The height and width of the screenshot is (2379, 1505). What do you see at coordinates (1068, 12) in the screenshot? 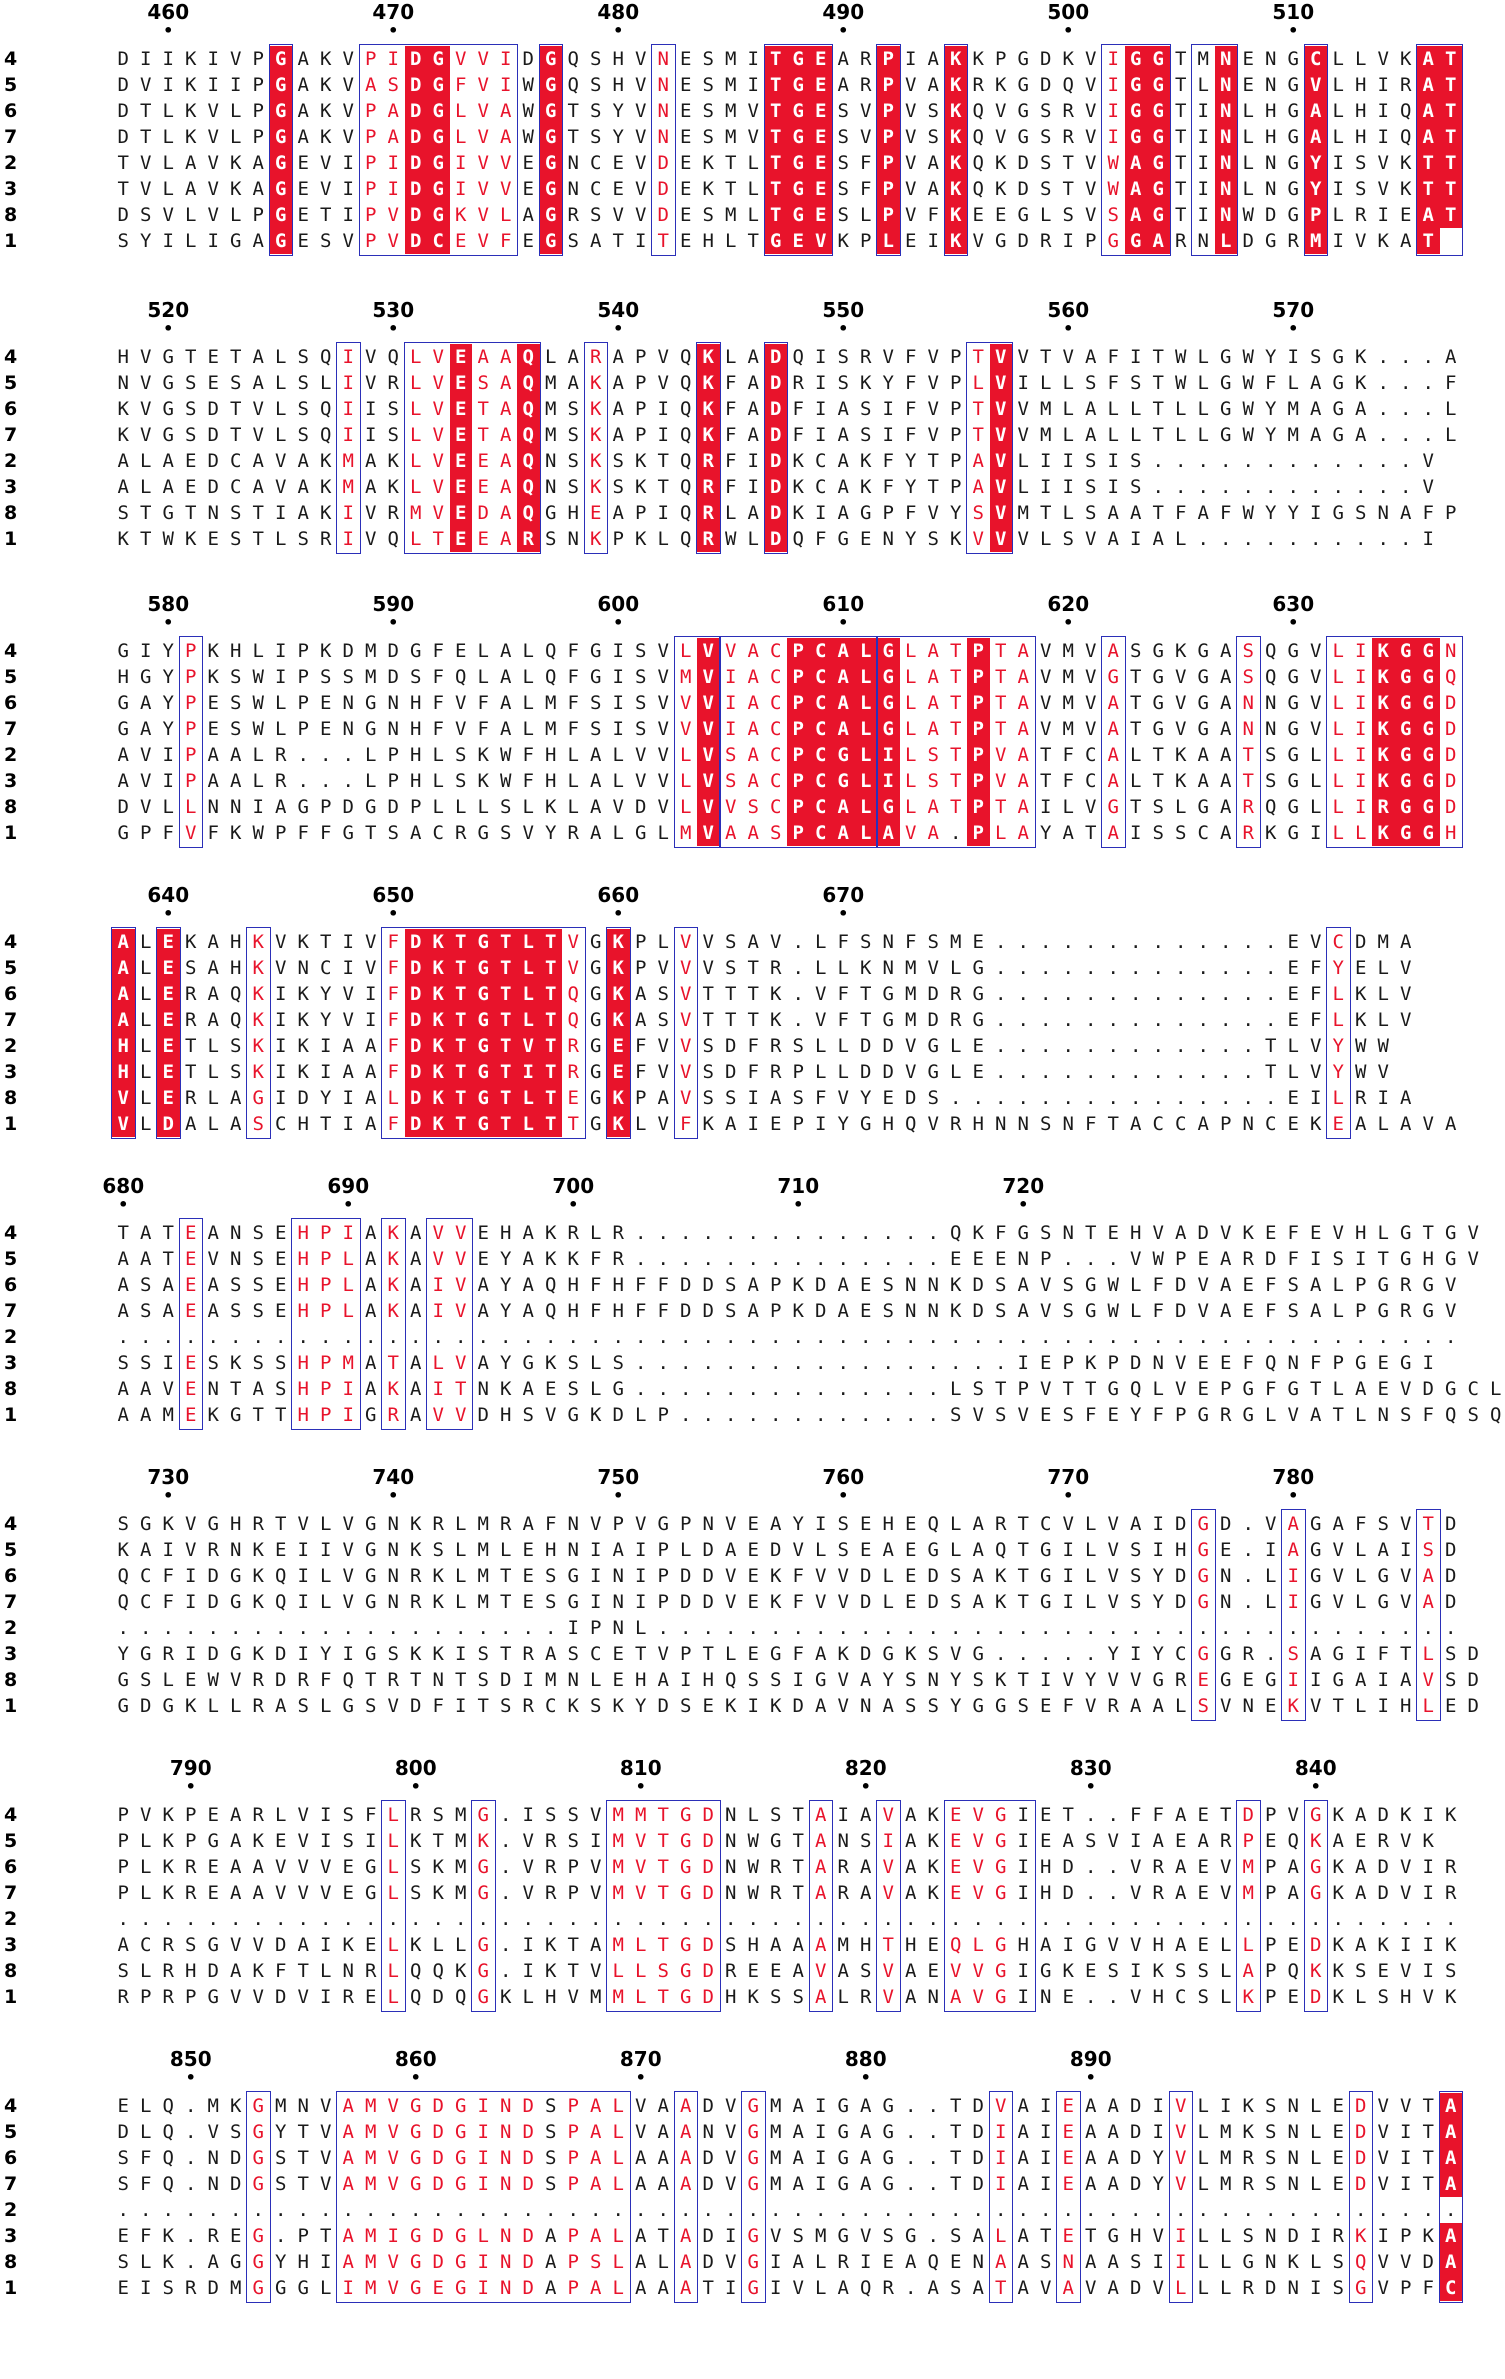
I see `tick-label: 500` at bounding box center [1068, 12].